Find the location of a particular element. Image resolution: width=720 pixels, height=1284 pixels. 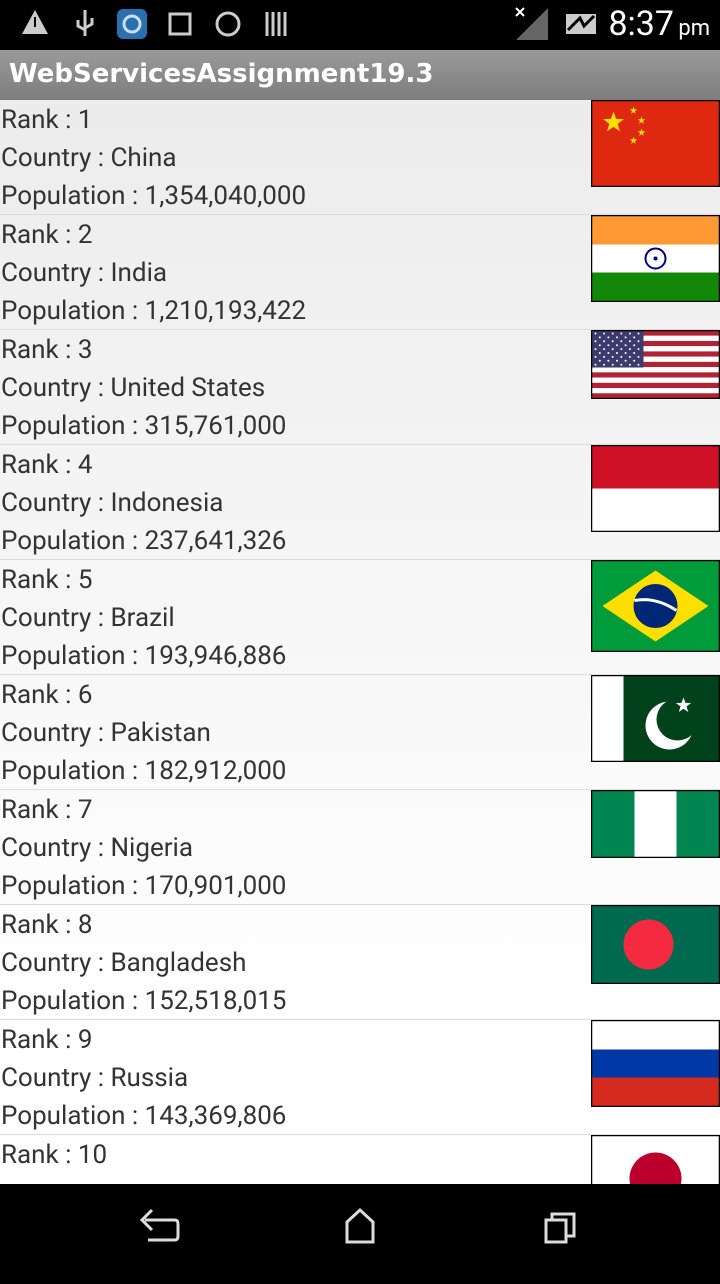

population-text: Population : 1,354,040,000 is located at coordinates (154, 196).